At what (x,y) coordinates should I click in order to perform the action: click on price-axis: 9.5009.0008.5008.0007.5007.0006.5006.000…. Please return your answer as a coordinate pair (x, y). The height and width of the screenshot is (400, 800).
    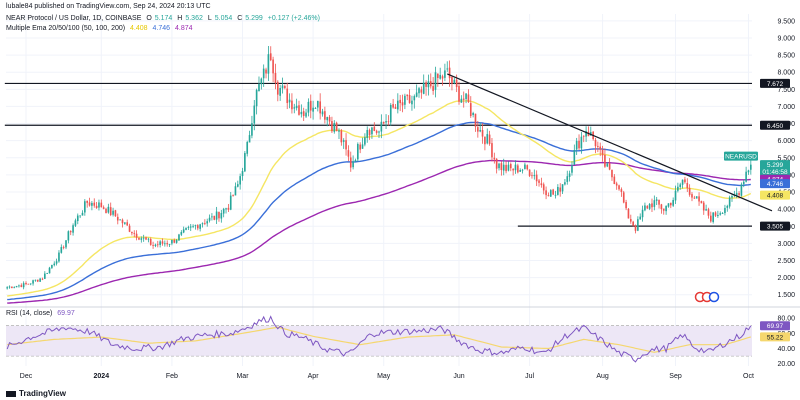
    Looking at the image, I should click on (786, 158).